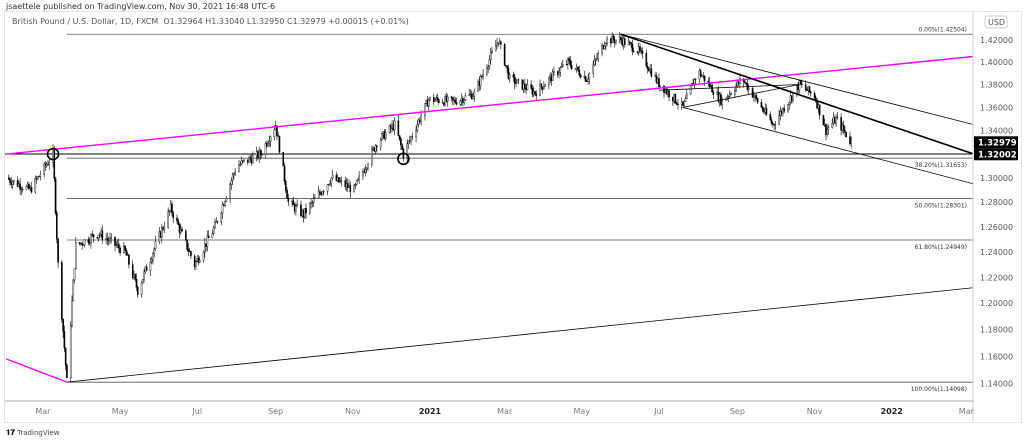 Image resolution: width=1024 pixels, height=442 pixels. What do you see at coordinates (996, 303) in the screenshot?
I see `price-tick-label: 1.20000` at bounding box center [996, 303].